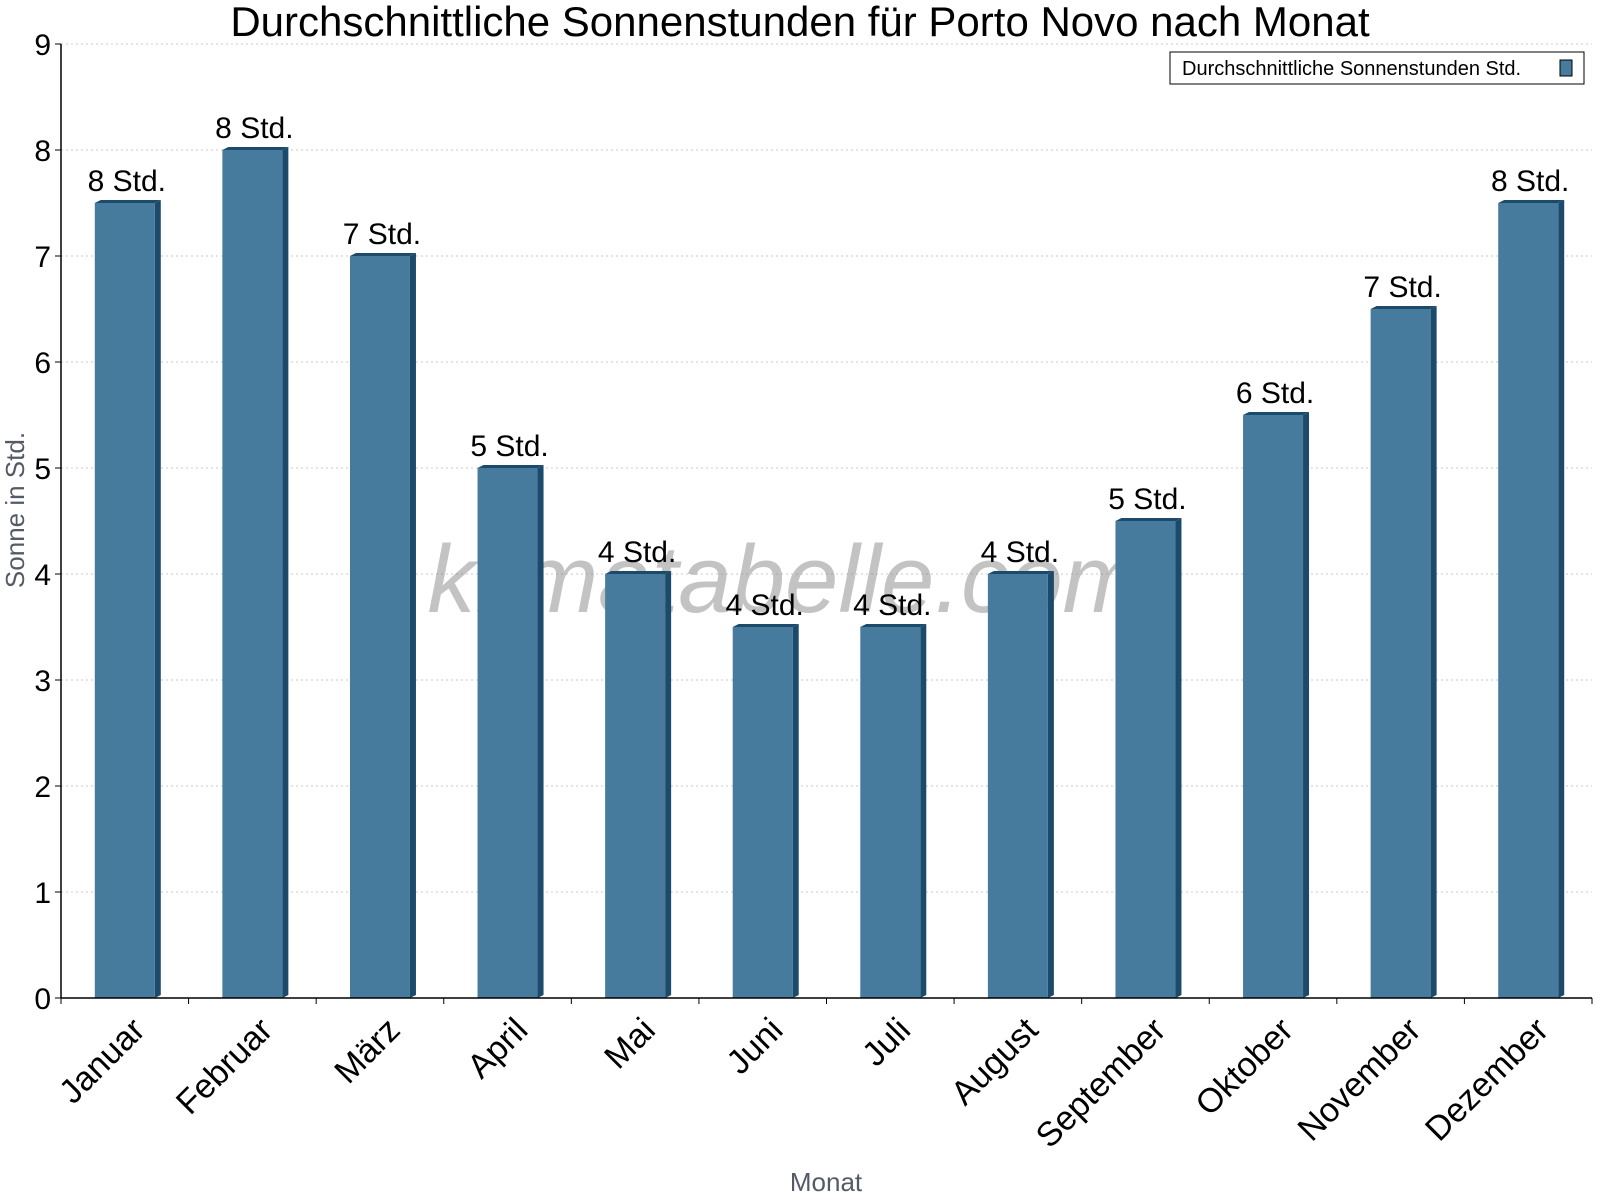 The image size is (1600, 1200). I want to click on data-label: 6 Std., so click(1275, 393).